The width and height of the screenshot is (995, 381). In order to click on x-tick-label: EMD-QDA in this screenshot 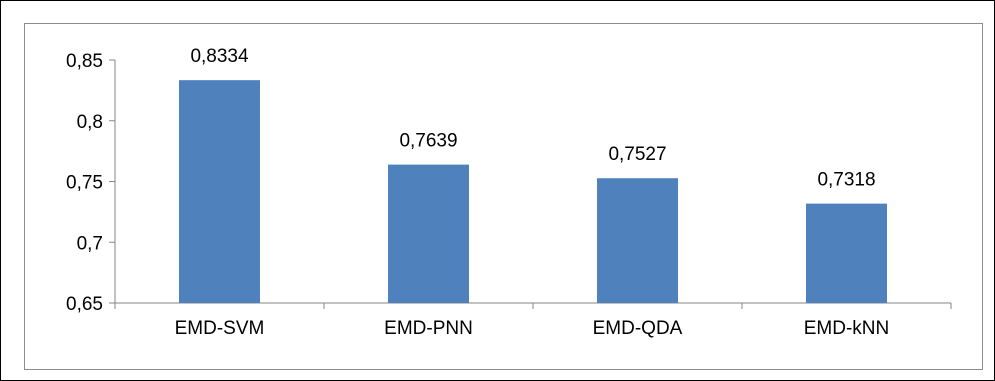, I will do `click(638, 328)`.